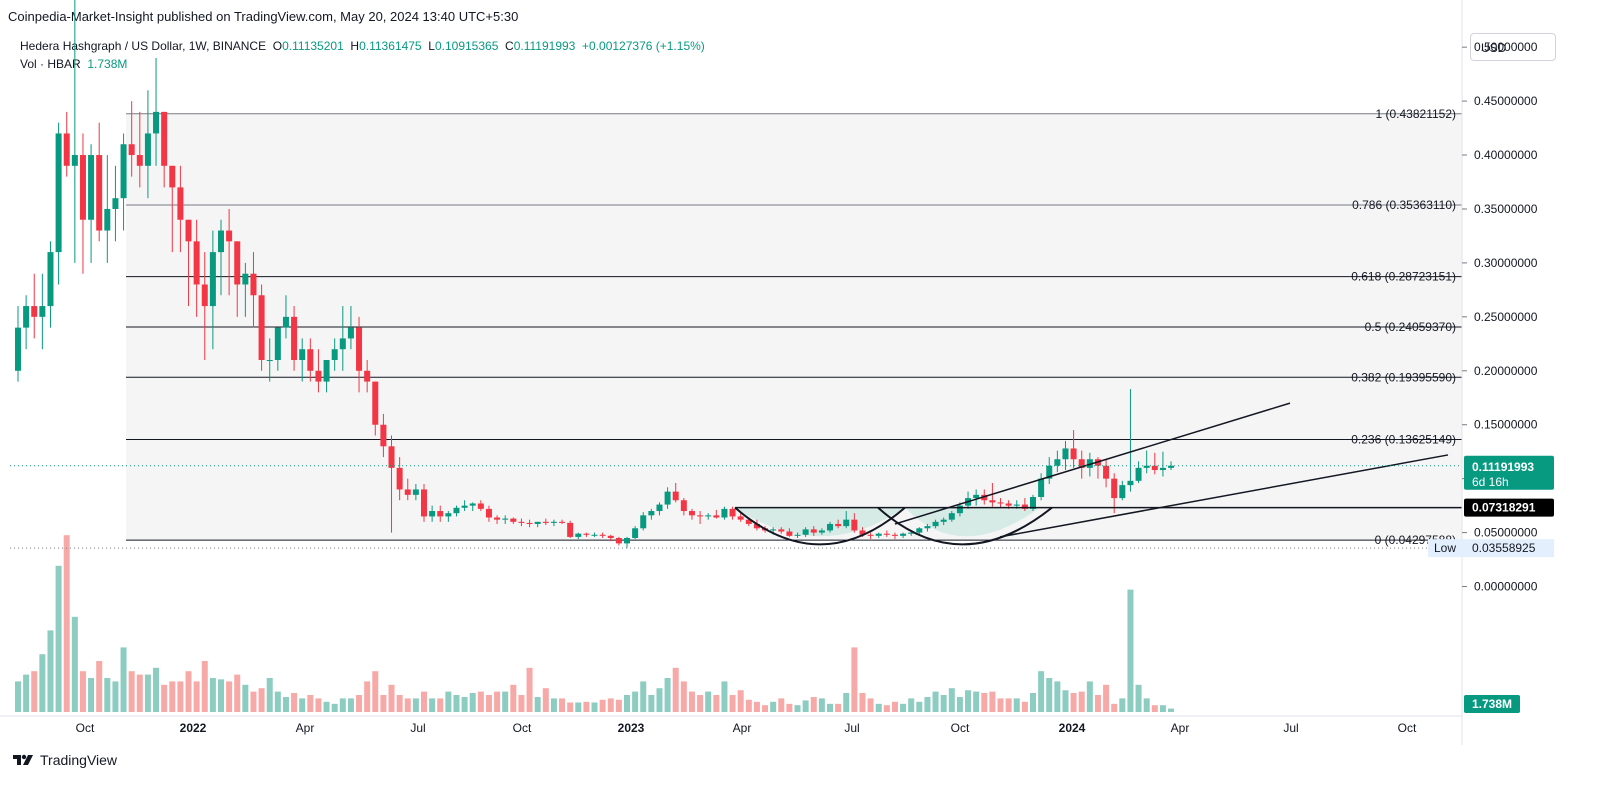  Describe the element at coordinates (1506, 209) in the screenshot. I see `y-tick-label: 0.35000000` at that location.